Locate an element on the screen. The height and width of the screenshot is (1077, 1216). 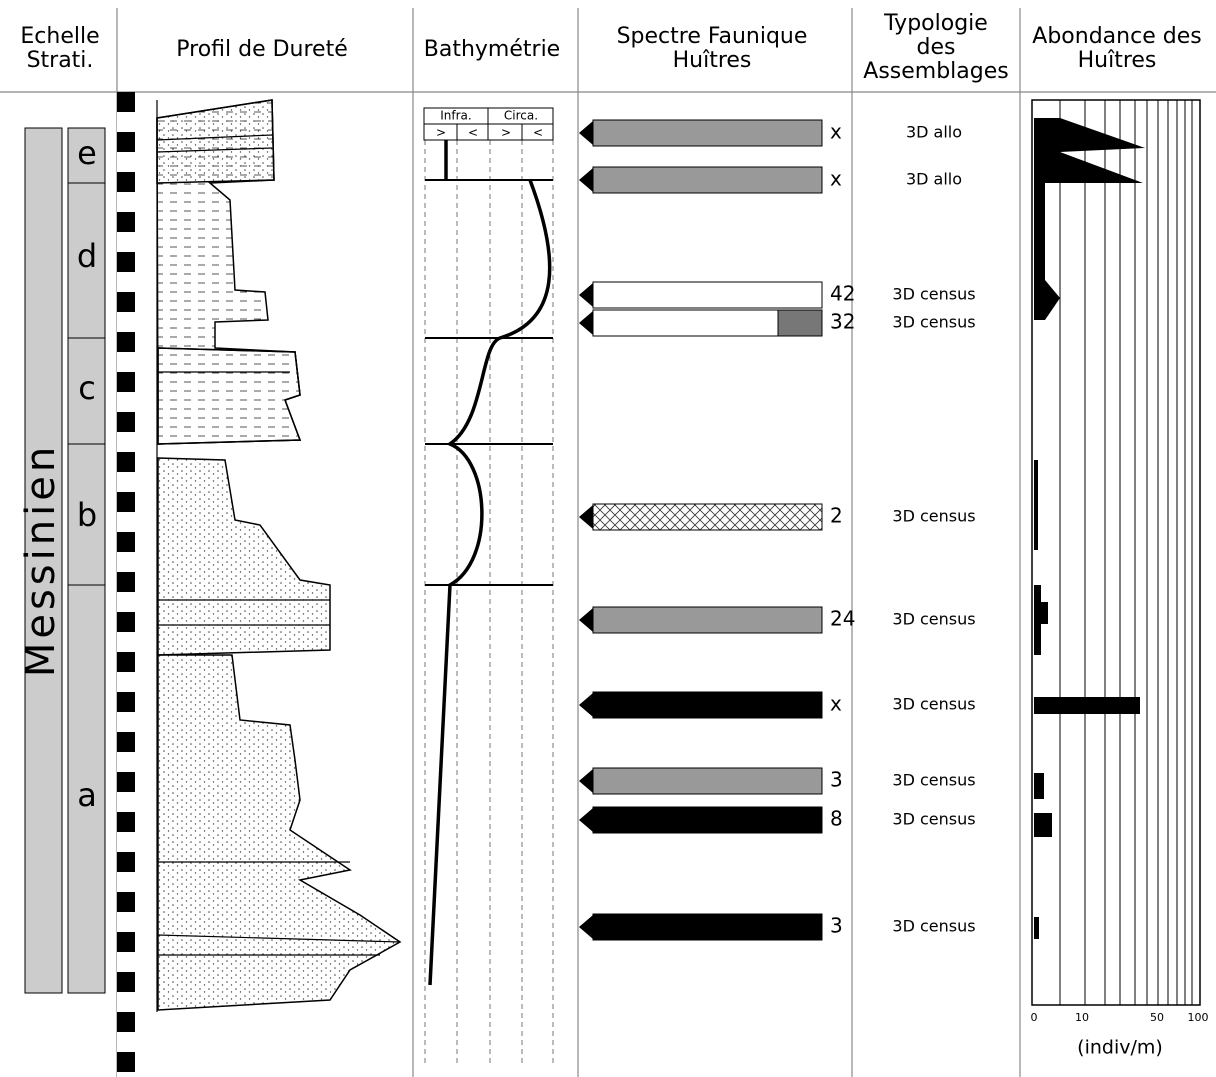
count-label: 32 is located at coordinates (842, 322).